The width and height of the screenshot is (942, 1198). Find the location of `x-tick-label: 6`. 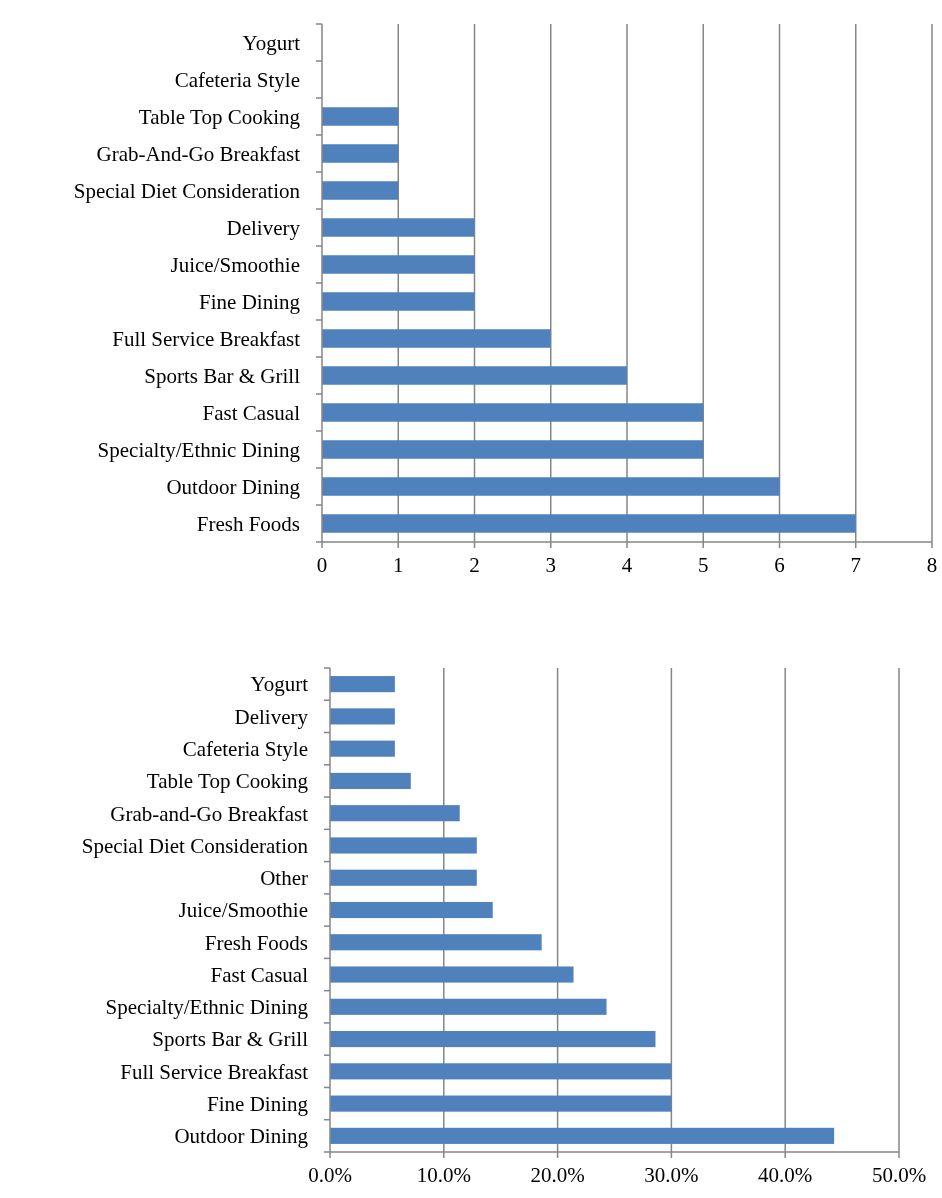

x-tick-label: 6 is located at coordinates (779, 565).